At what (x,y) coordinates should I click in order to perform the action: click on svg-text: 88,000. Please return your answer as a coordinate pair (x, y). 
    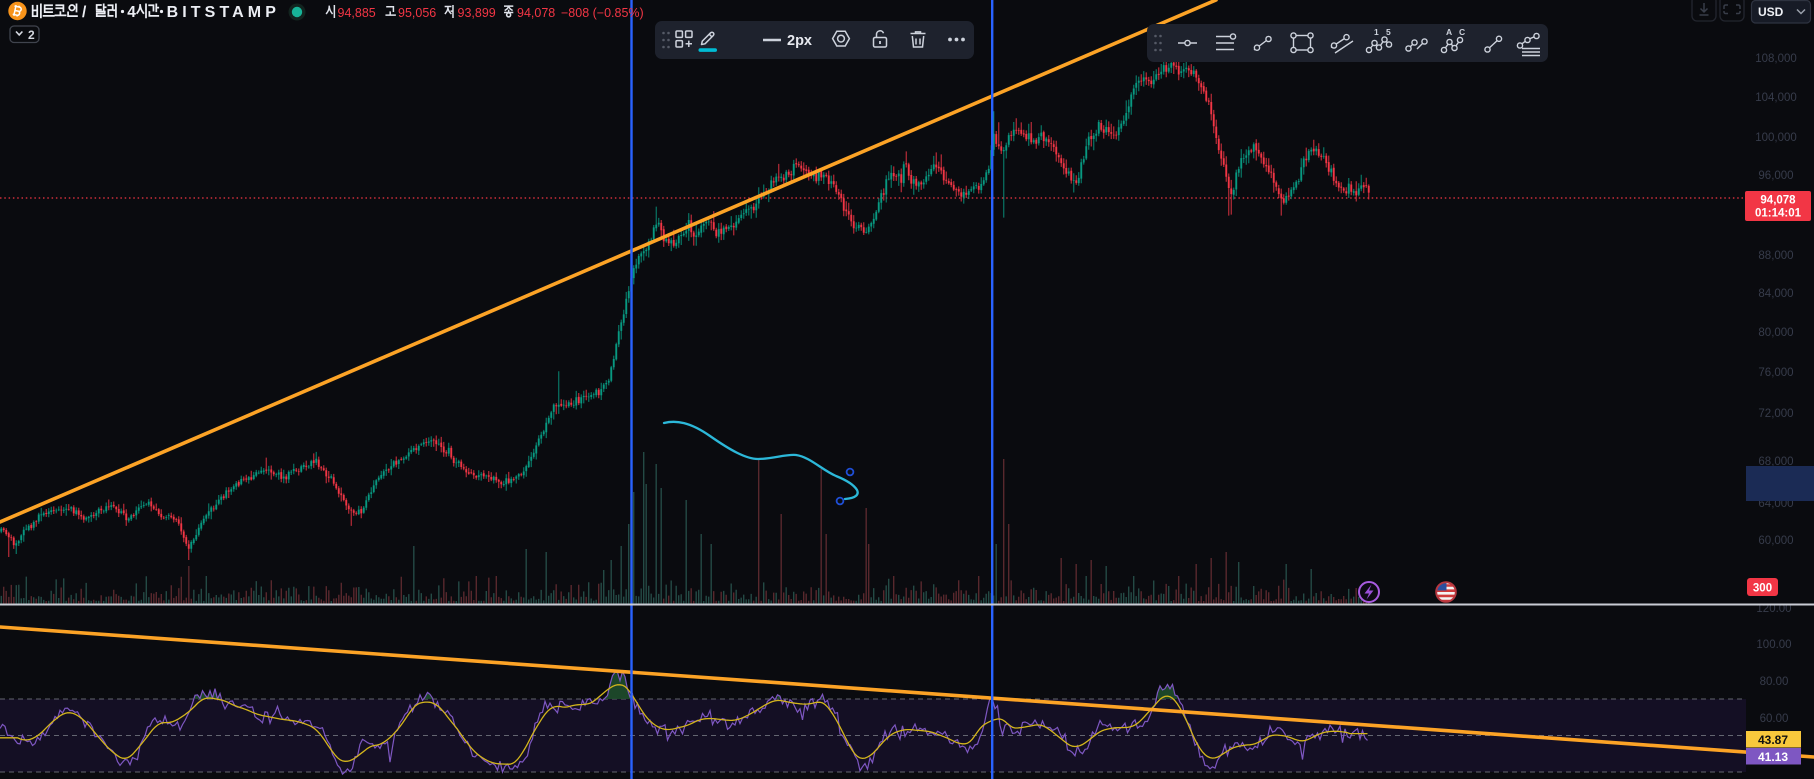
    Looking at the image, I should click on (1775, 256).